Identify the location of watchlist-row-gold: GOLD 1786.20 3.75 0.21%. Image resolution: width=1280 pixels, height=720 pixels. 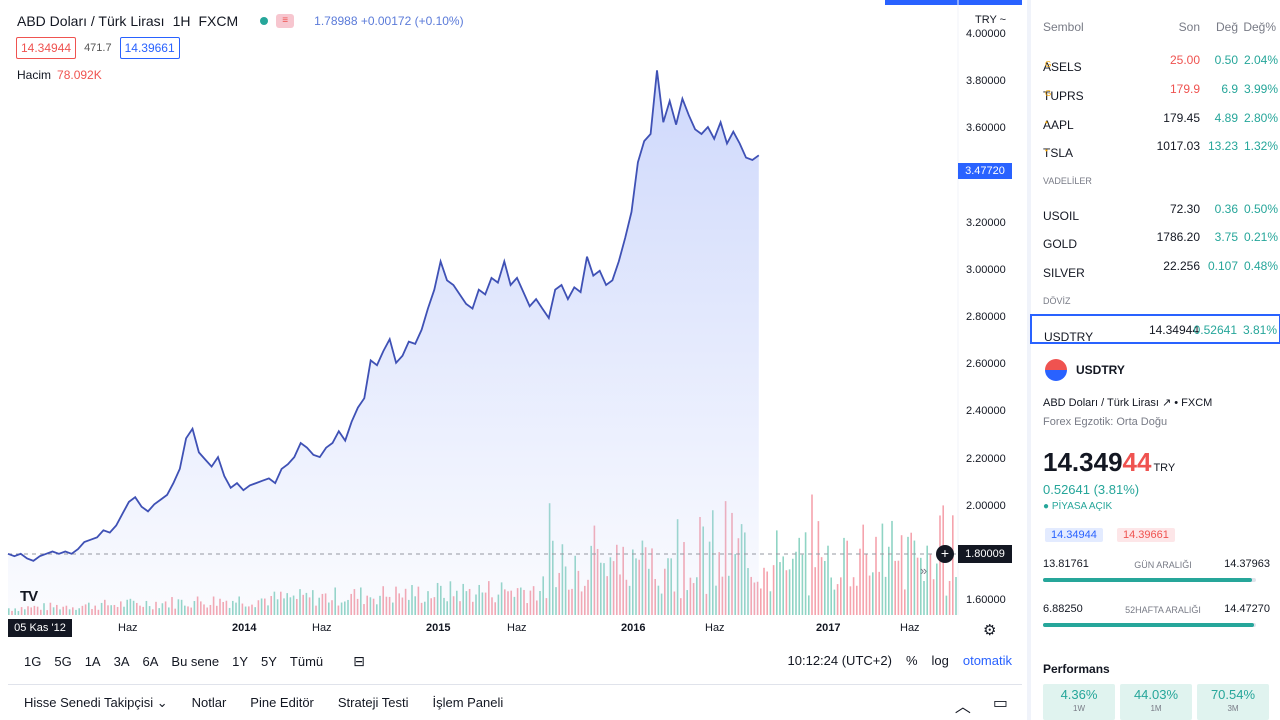
(1160, 240).